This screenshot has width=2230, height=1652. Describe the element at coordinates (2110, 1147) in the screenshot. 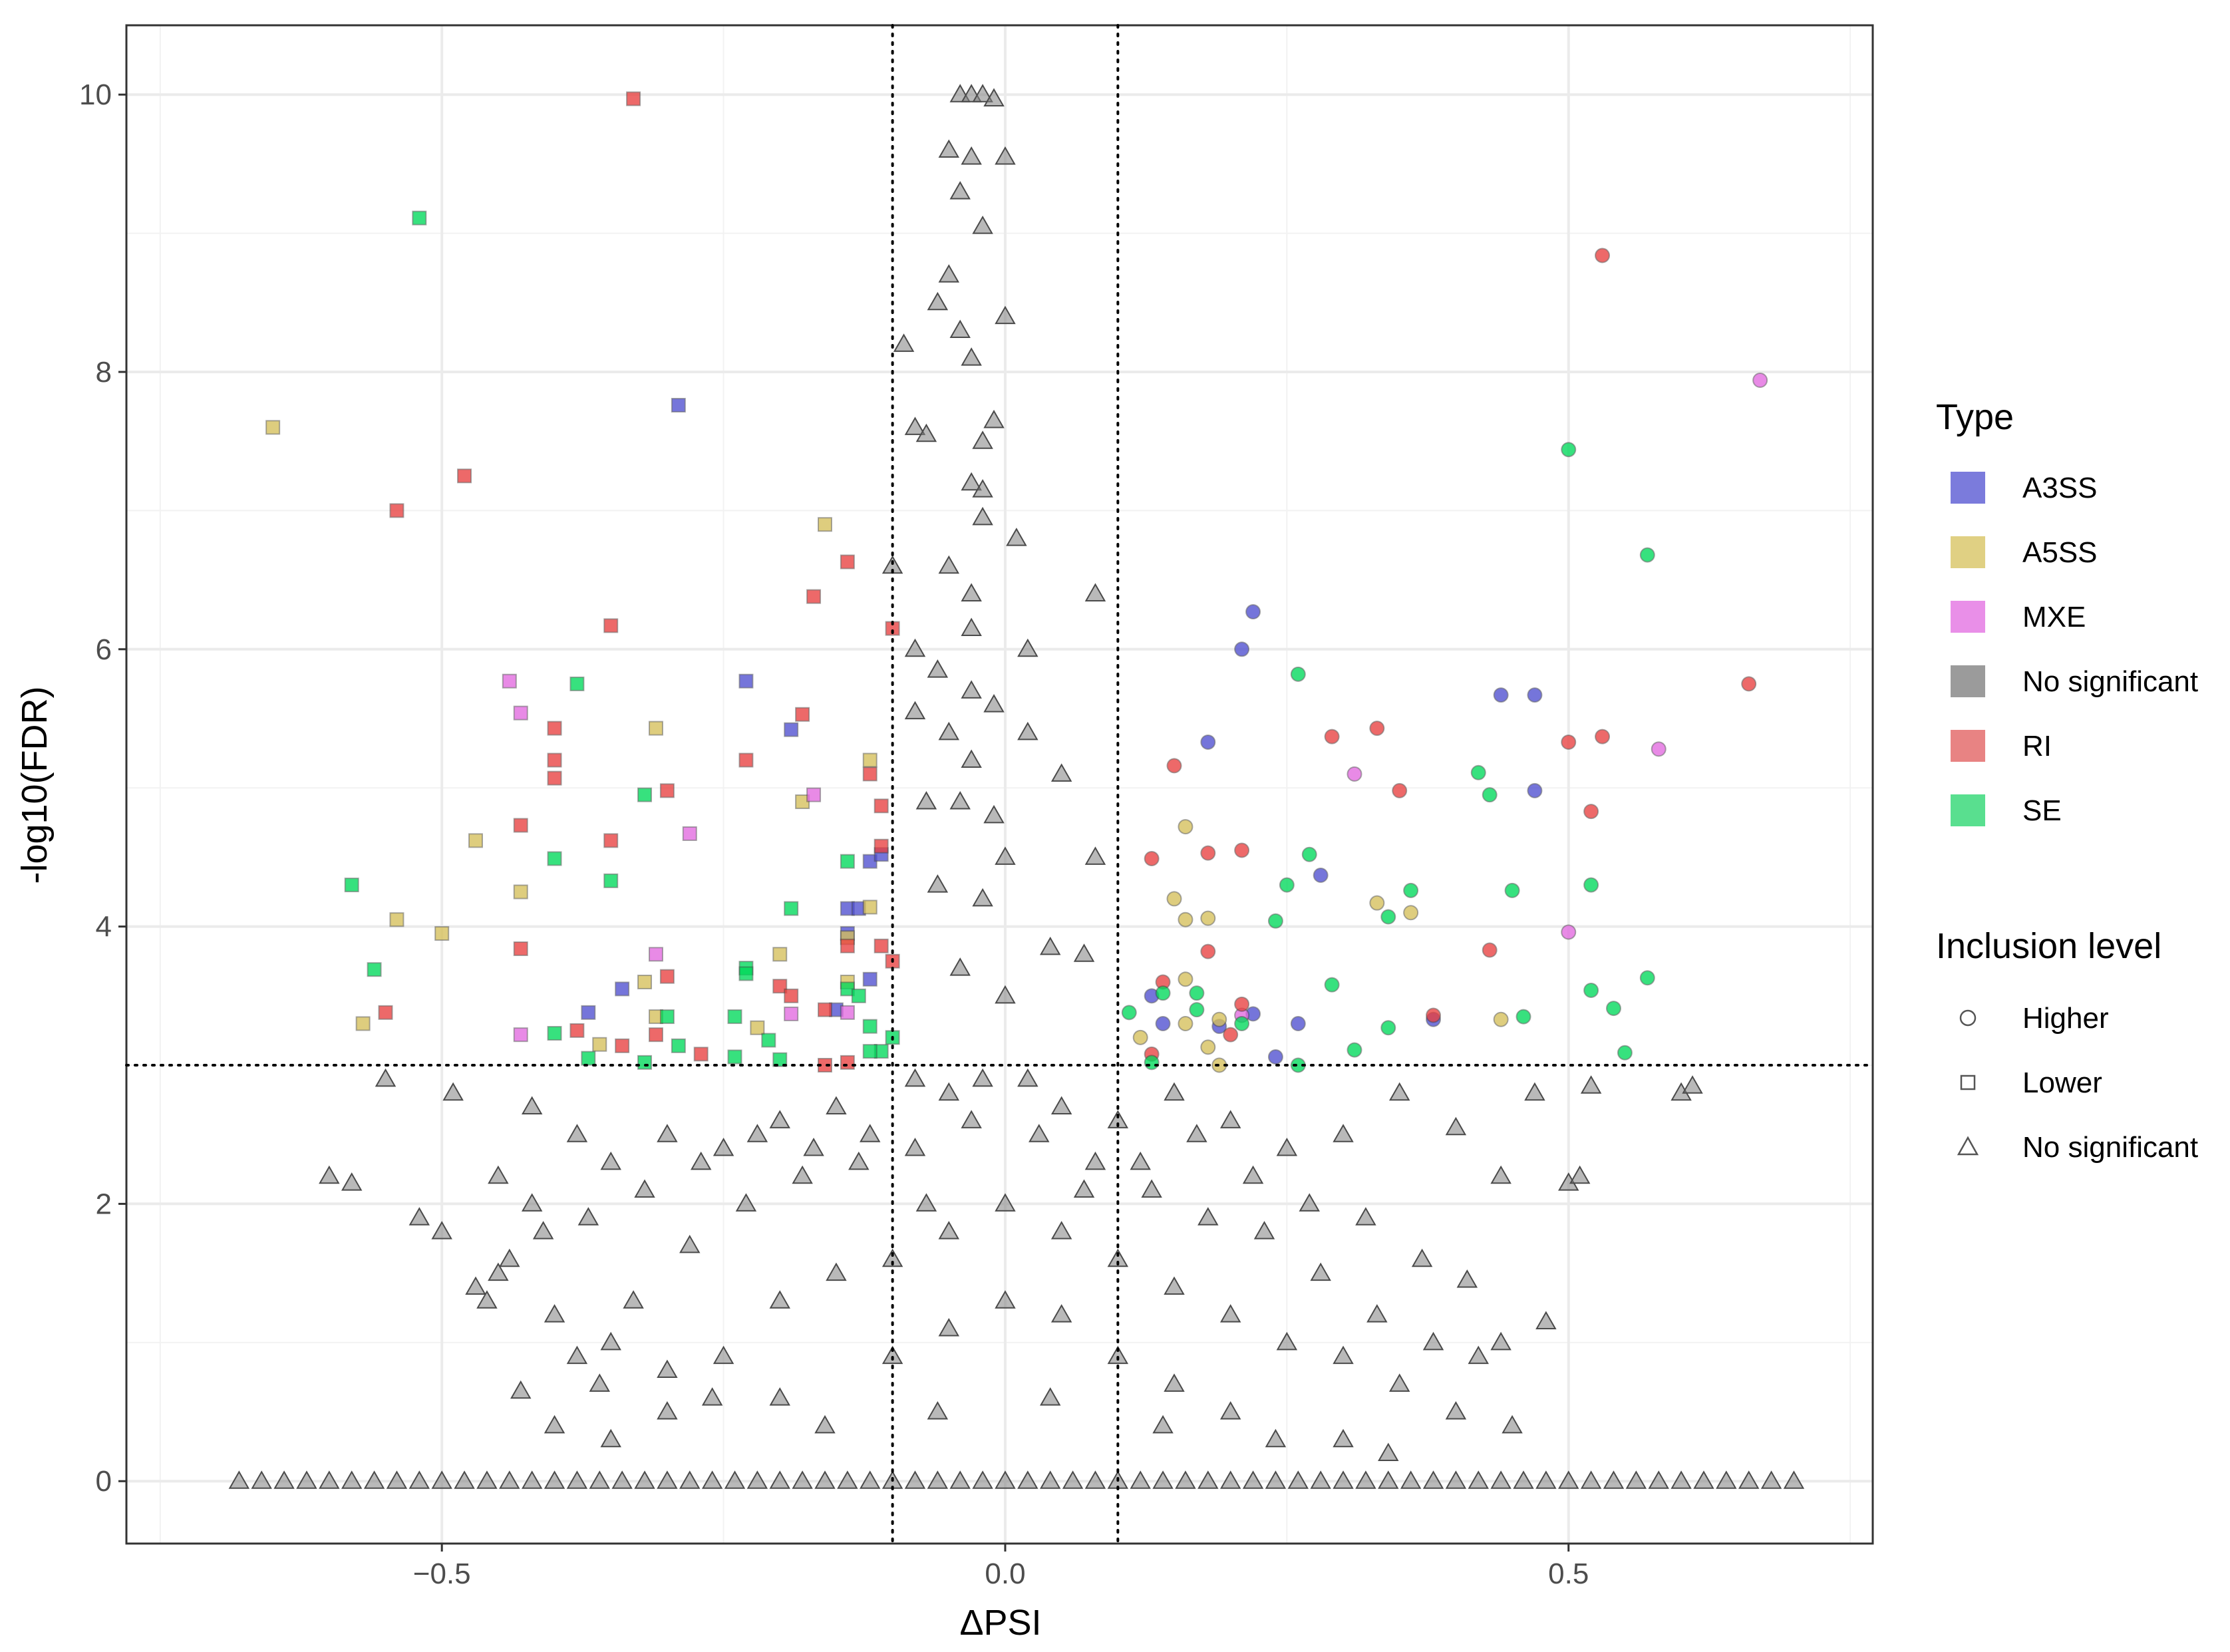

I see `legend-label-inclusion: No significant` at that location.